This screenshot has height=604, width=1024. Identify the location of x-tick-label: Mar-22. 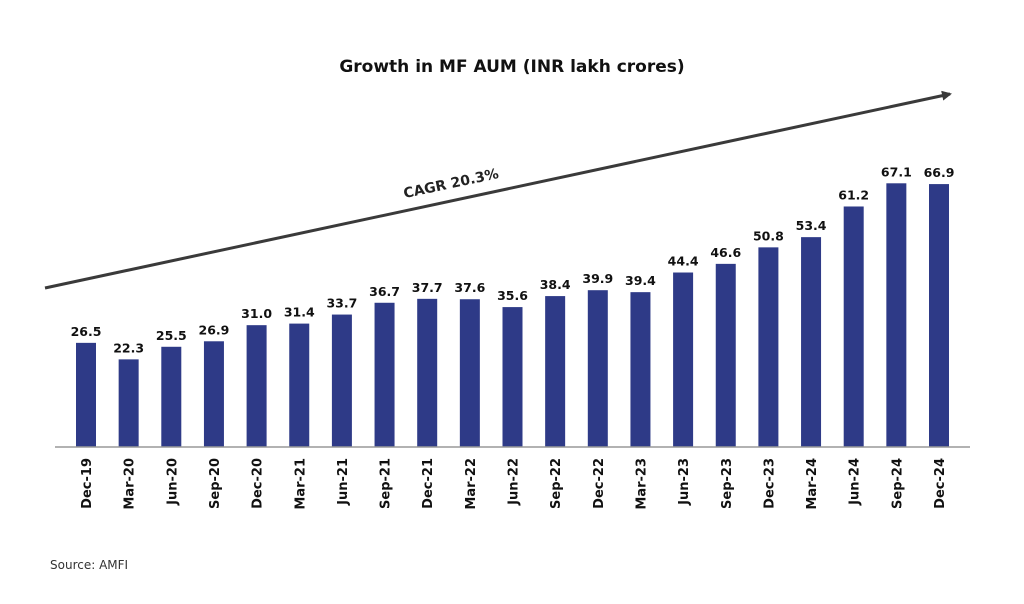
(471, 484).